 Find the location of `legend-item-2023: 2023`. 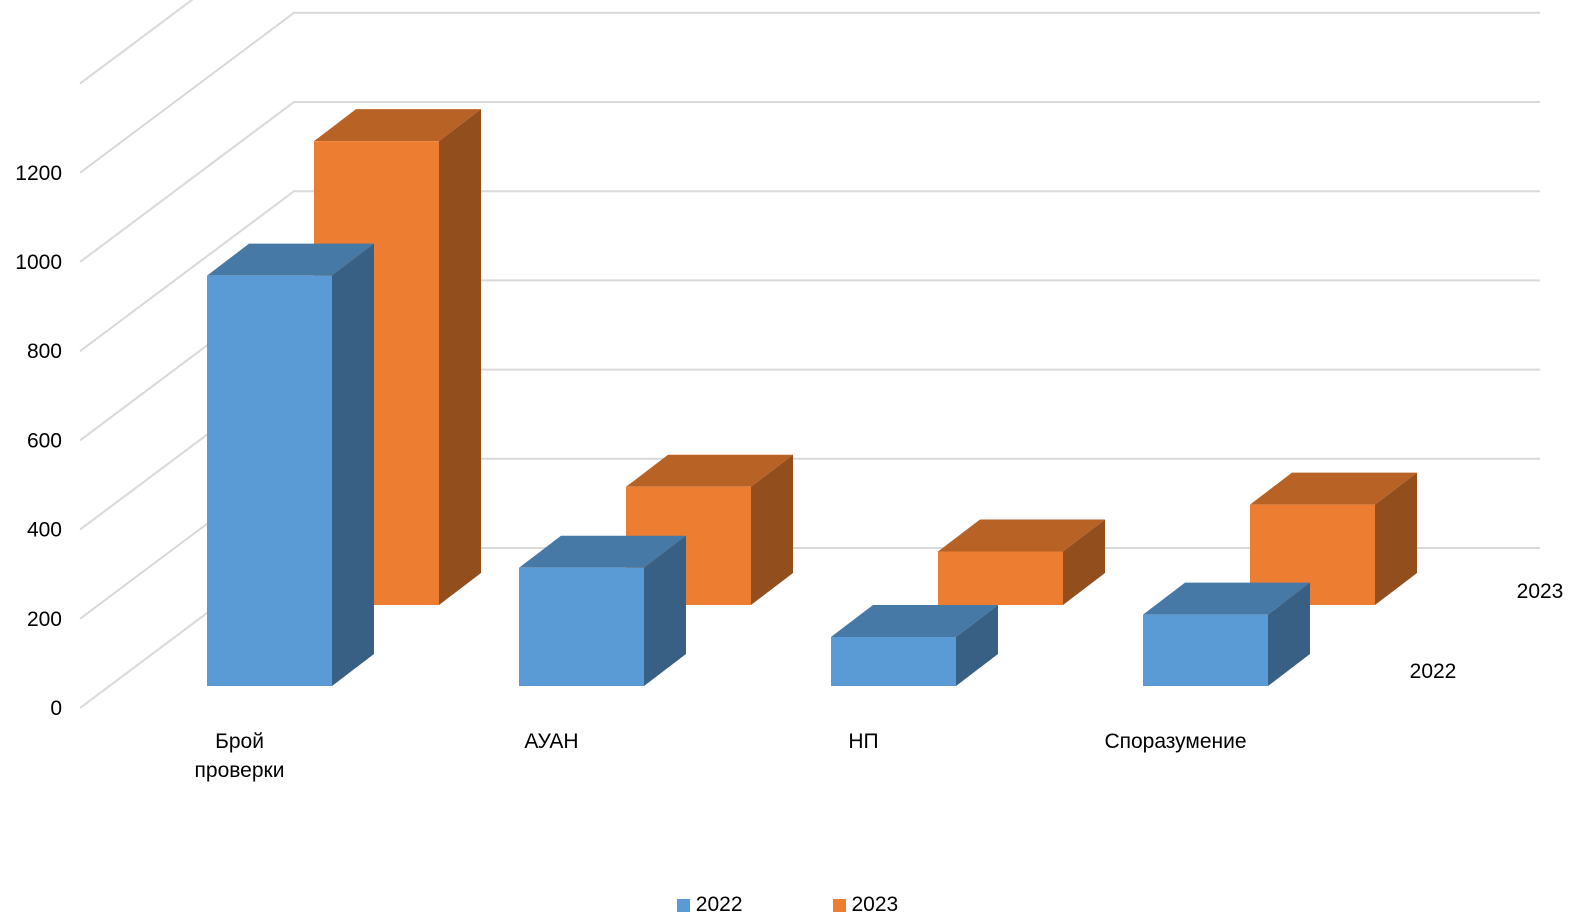

legend-item-2023: 2023 is located at coordinates (865, 905).